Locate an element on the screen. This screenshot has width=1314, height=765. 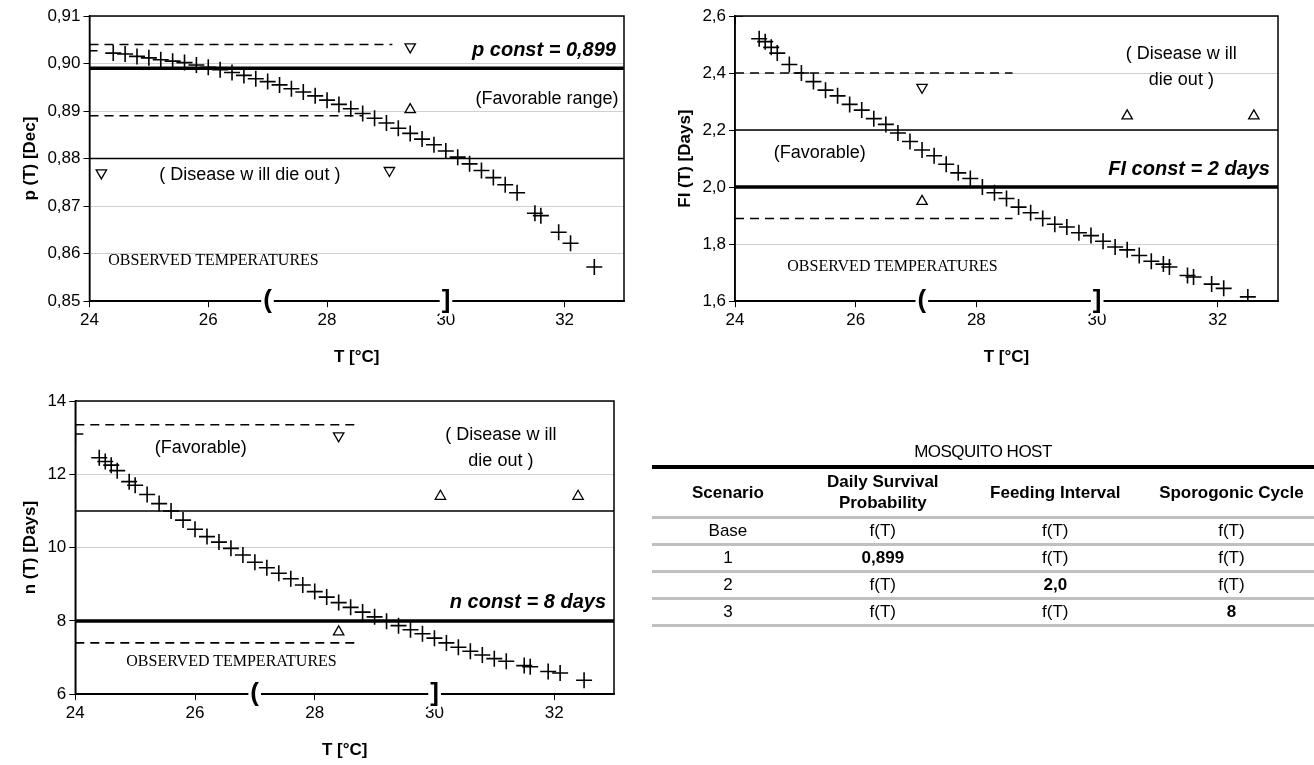
y-tick-label: 0,86 is located at coordinates (64, 253).